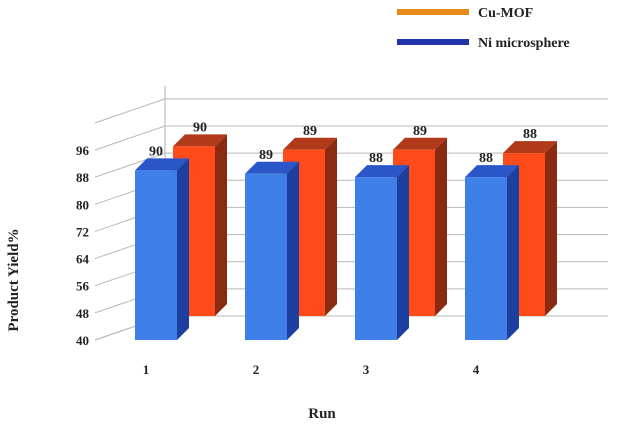  What do you see at coordinates (83, 286) in the screenshot?
I see `y-tick-label: 56` at bounding box center [83, 286].